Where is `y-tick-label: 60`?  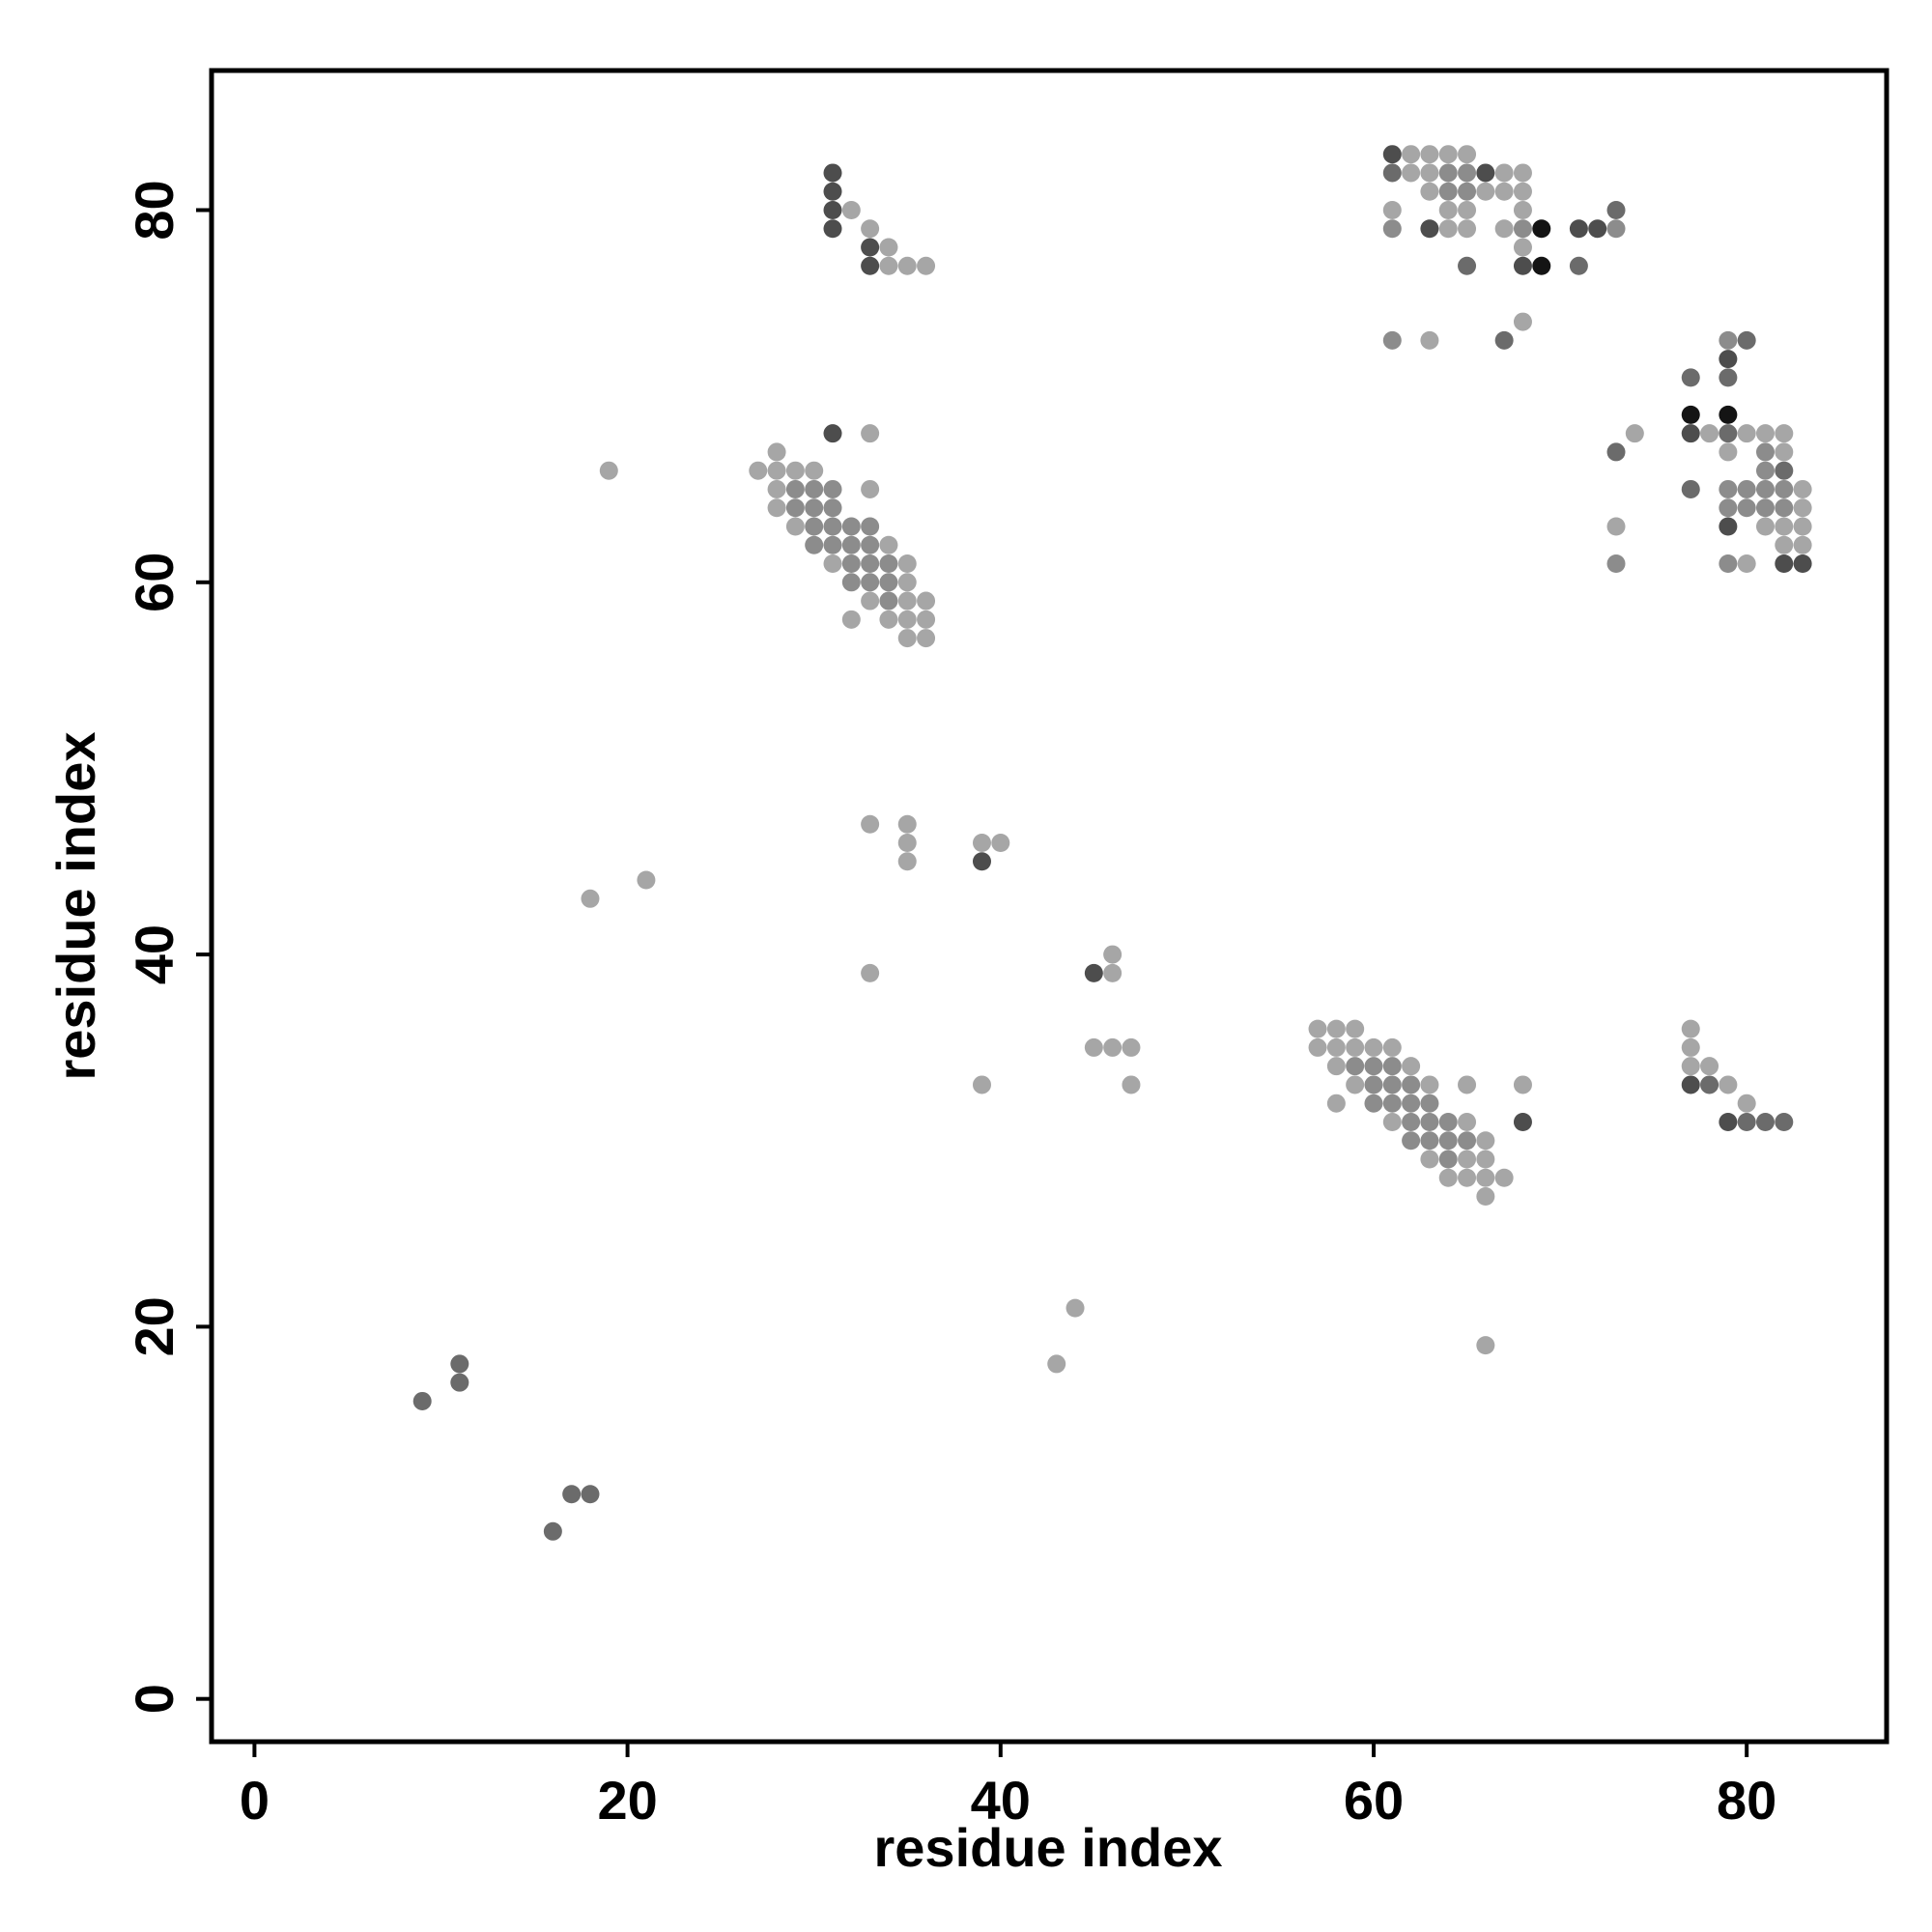
y-tick-label: 60 is located at coordinates (154, 582).